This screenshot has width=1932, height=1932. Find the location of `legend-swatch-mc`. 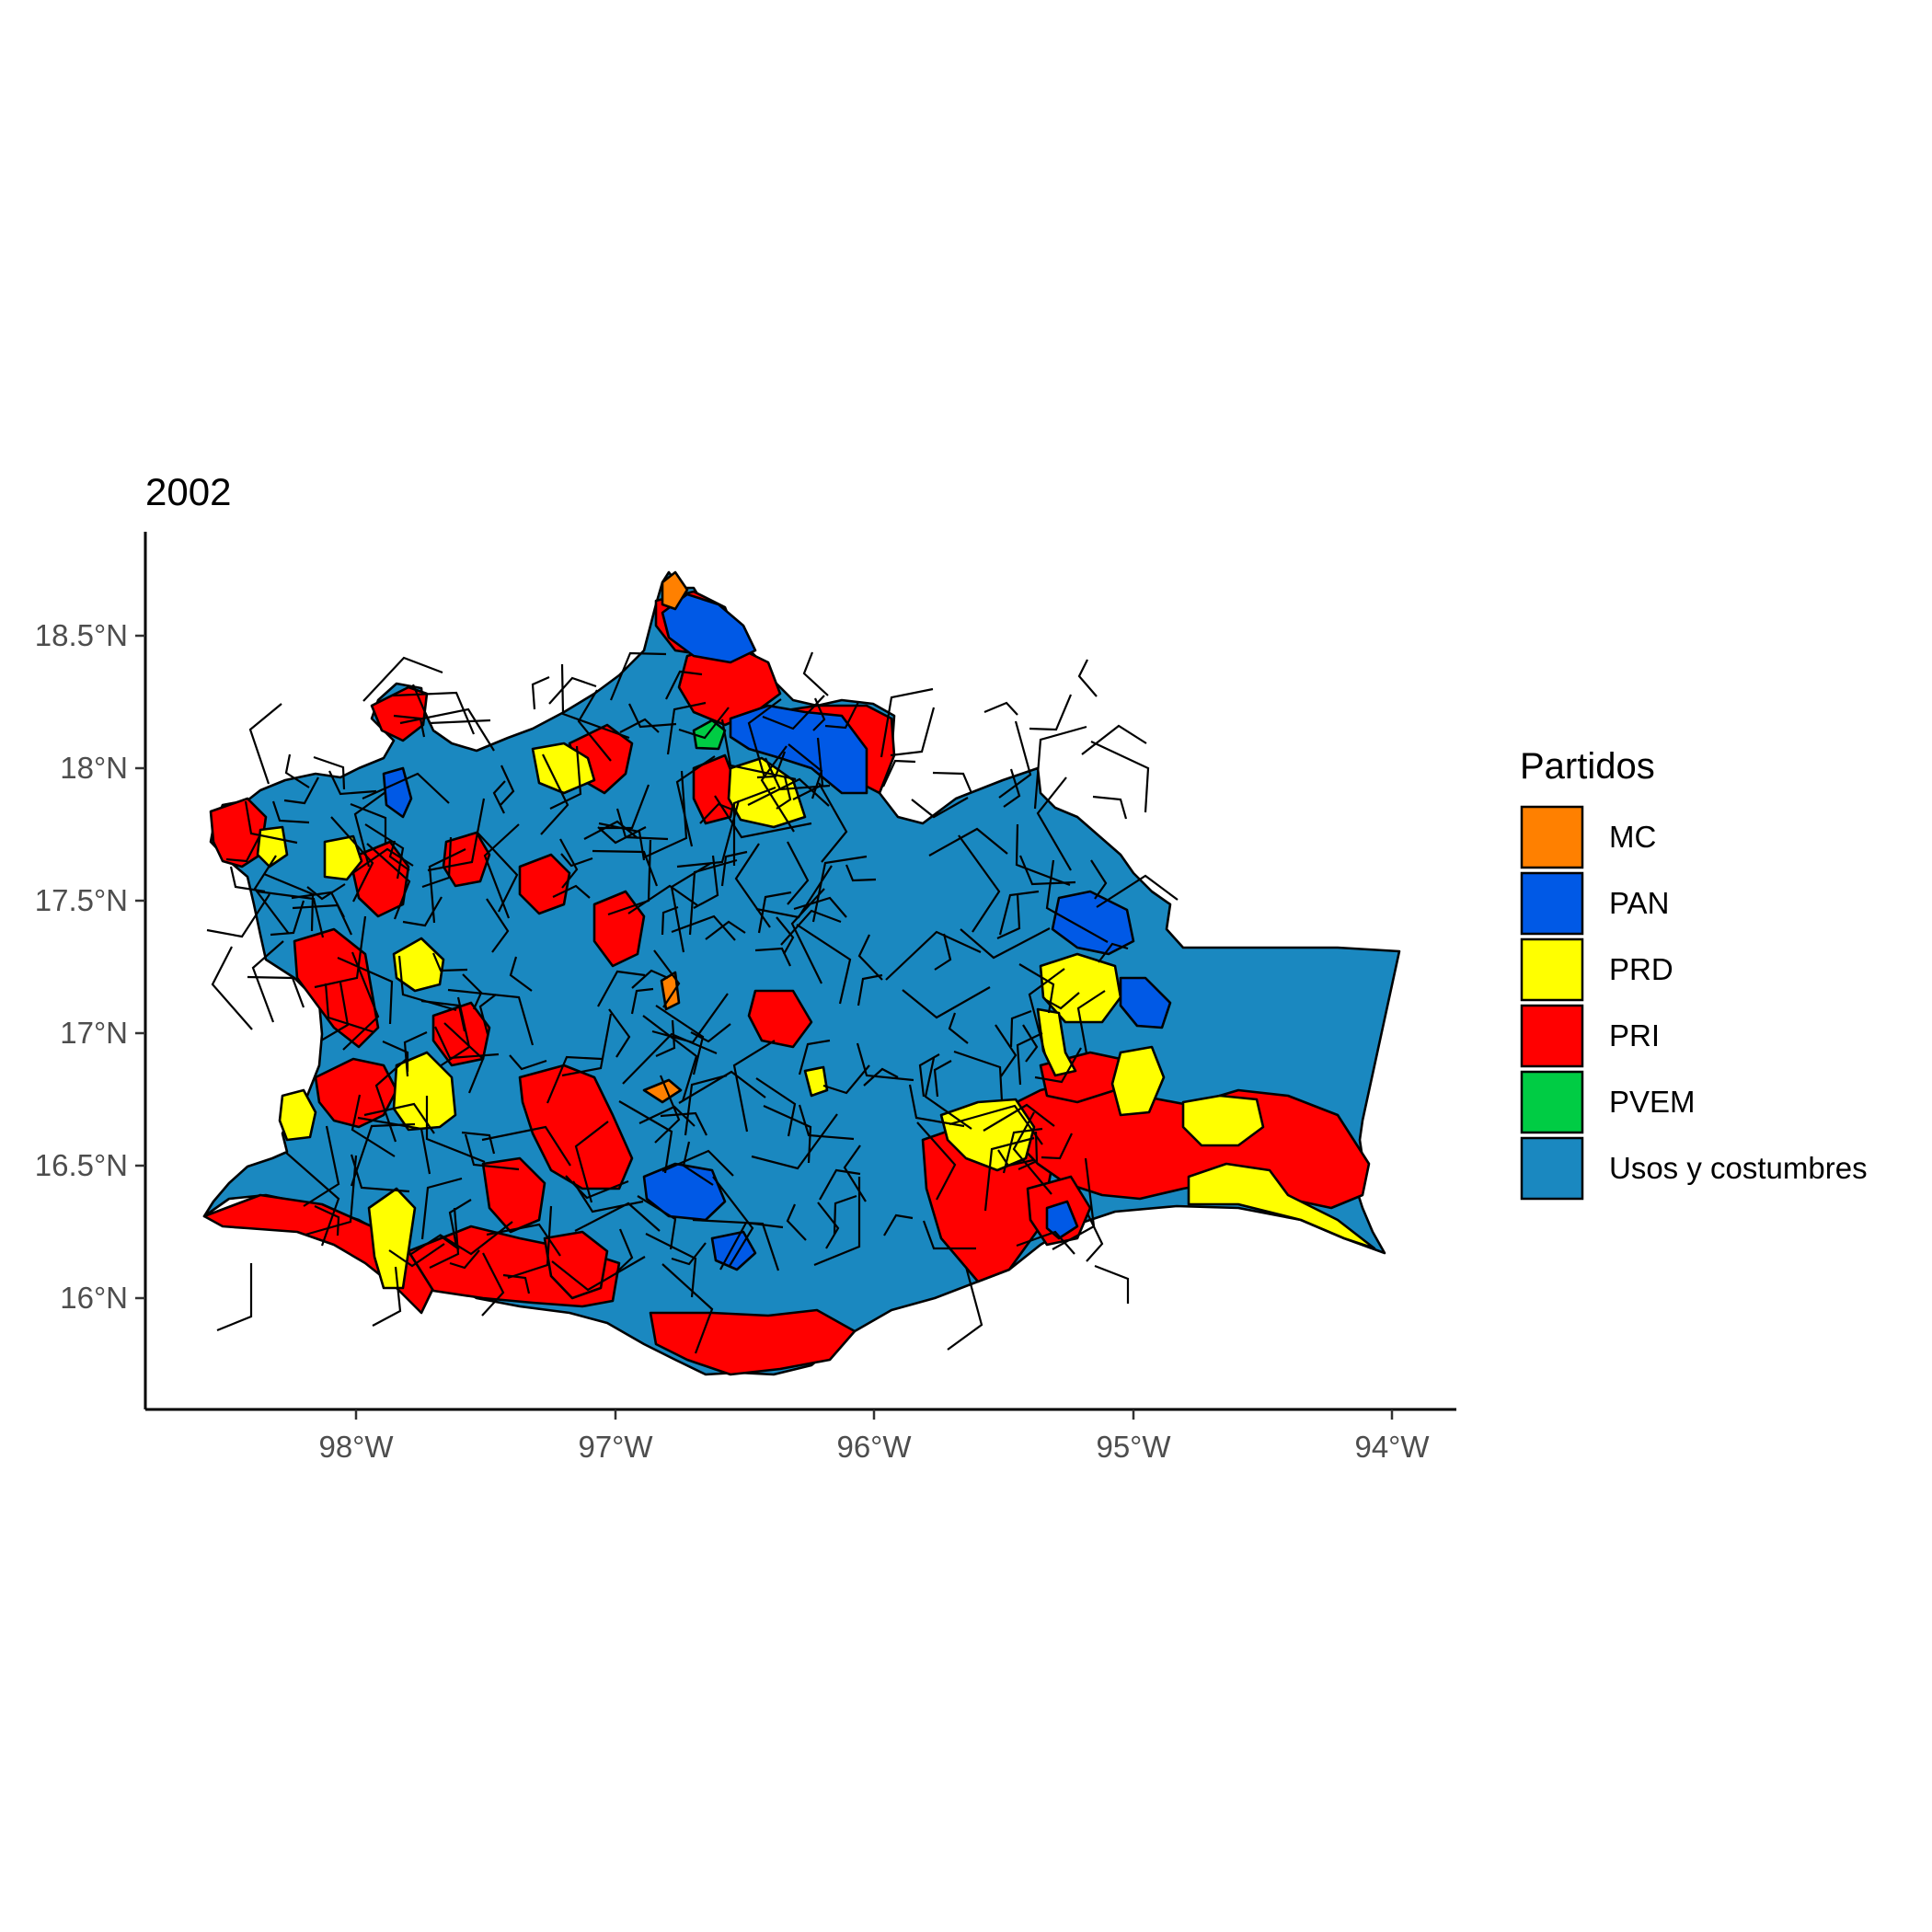

legend-swatch-mc is located at coordinates (1552, 837).